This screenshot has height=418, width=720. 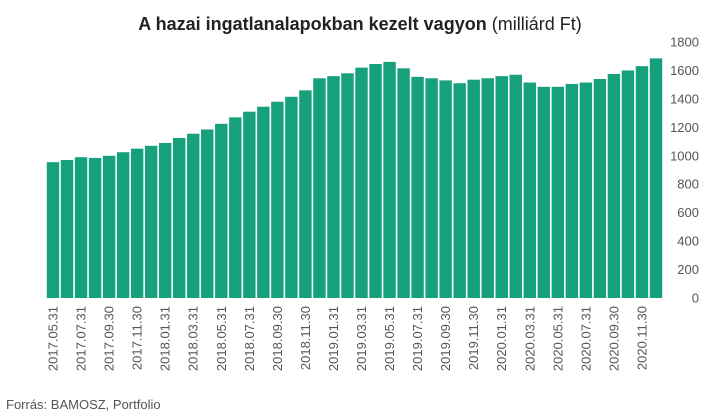 What do you see at coordinates (403, 183) in the screenshot?
I see `bar-2019.06.30` at bounding box center [403, 183].